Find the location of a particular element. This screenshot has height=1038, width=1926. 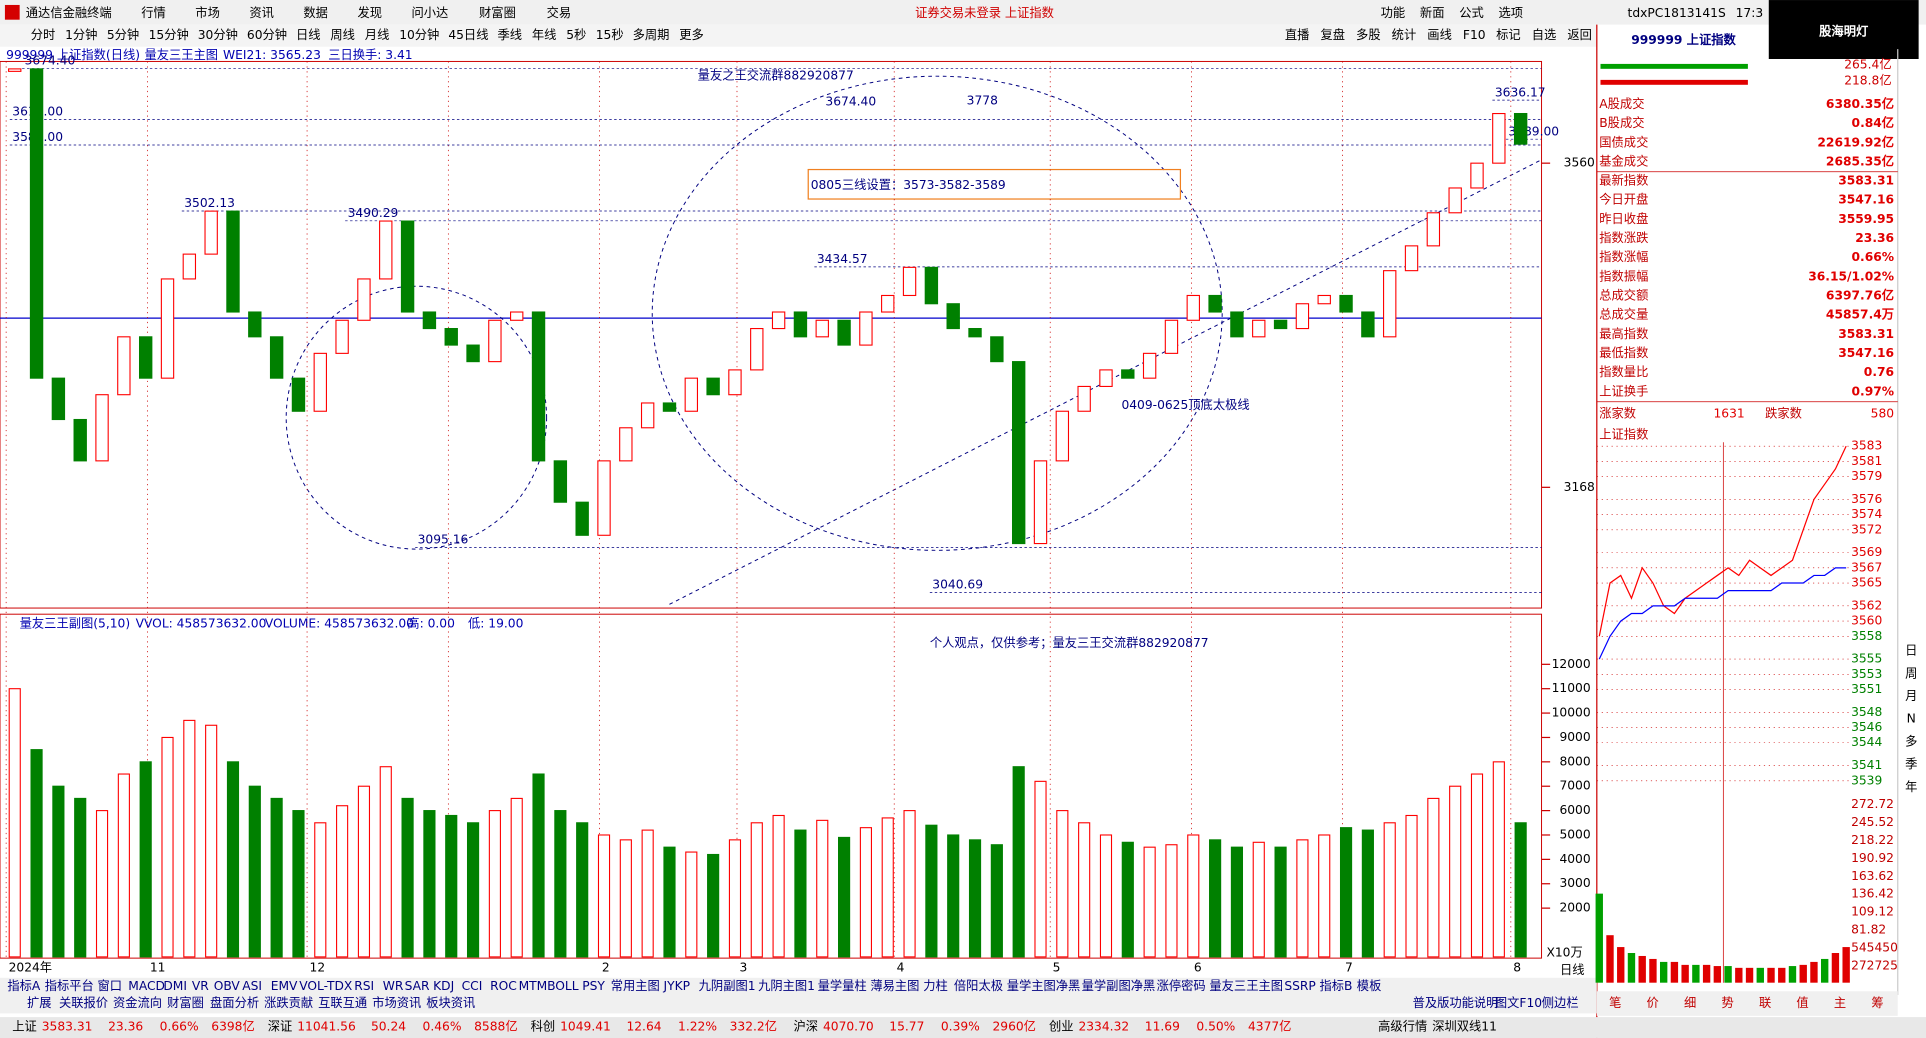

volume-header: 低: 19.00 is located at coordinates (495, 624).